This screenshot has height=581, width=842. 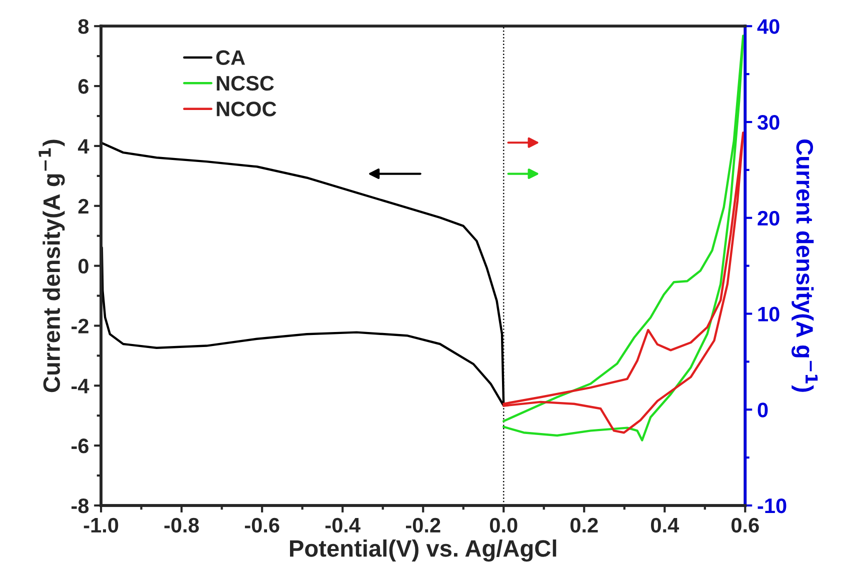 I want to click on y-tick-label: -8, so click(x=80, y=506).